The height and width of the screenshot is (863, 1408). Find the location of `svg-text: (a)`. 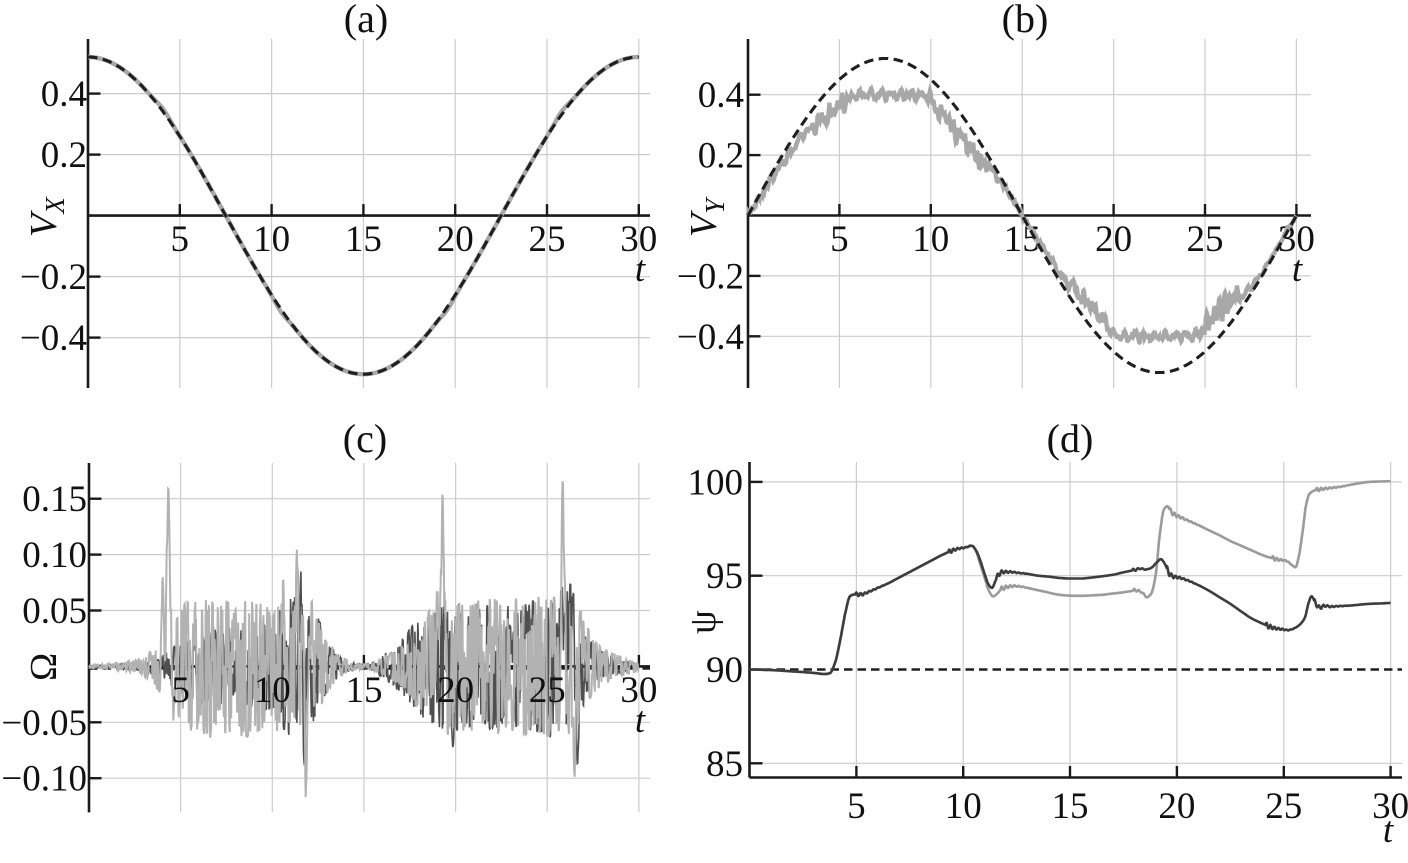

svg-text: (a) is located at coordinates (366, 20).